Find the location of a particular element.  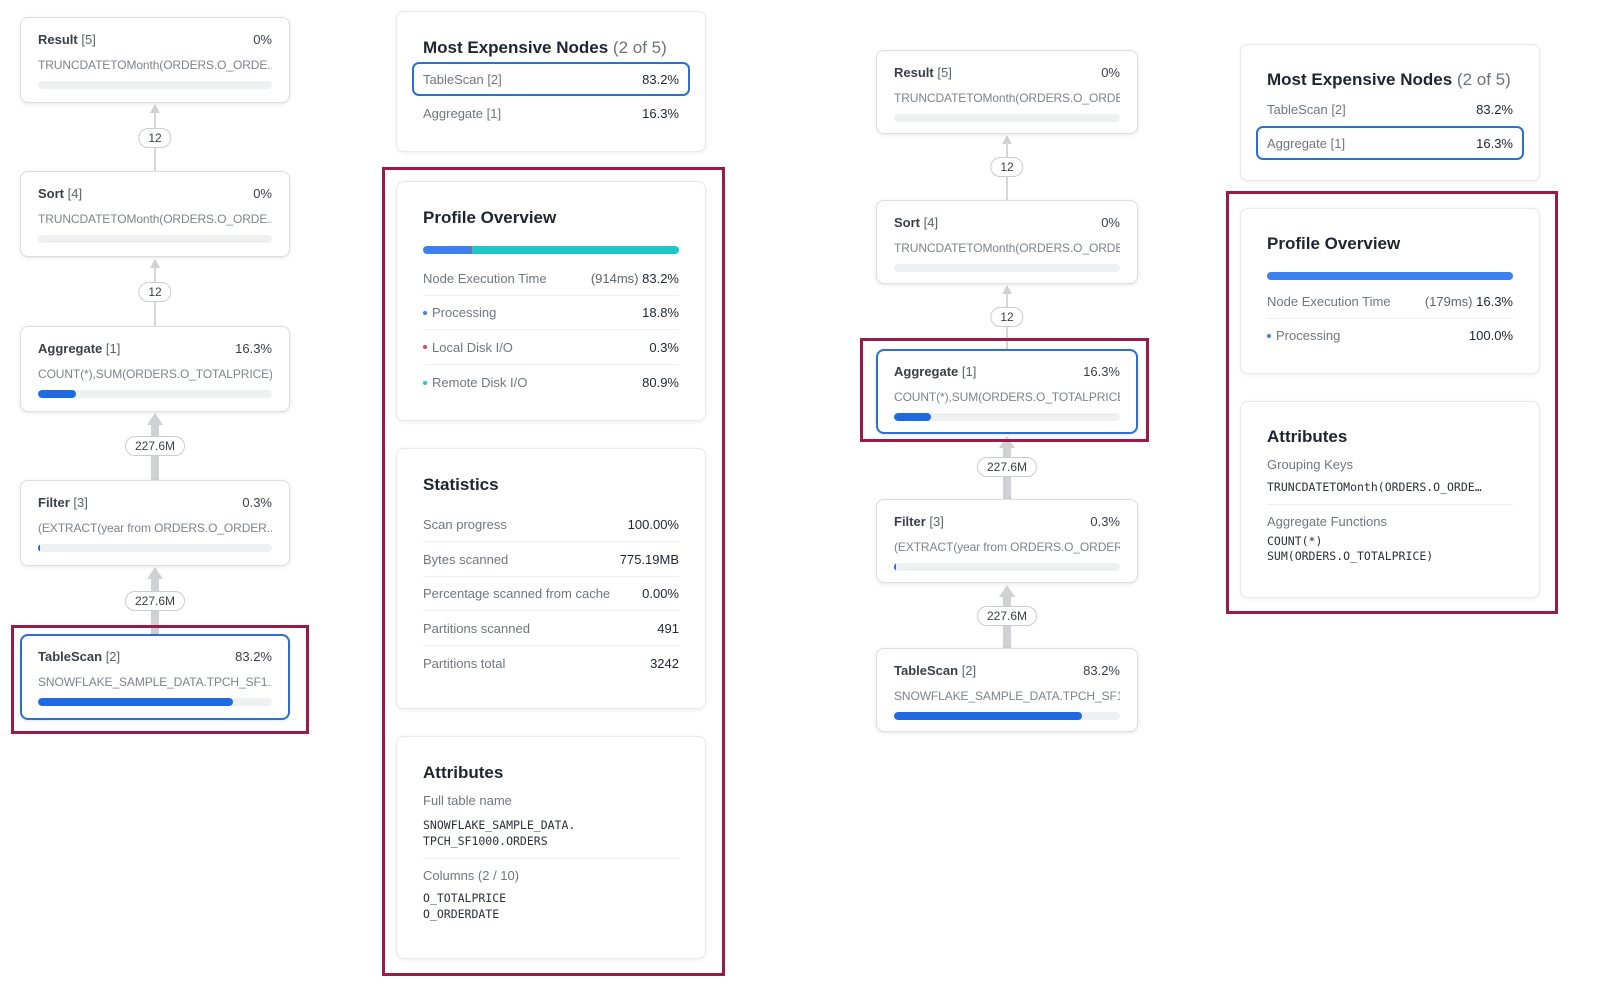

stat-row: Percentage scanned from cache 0.00% is located at coordinates (551, 594).